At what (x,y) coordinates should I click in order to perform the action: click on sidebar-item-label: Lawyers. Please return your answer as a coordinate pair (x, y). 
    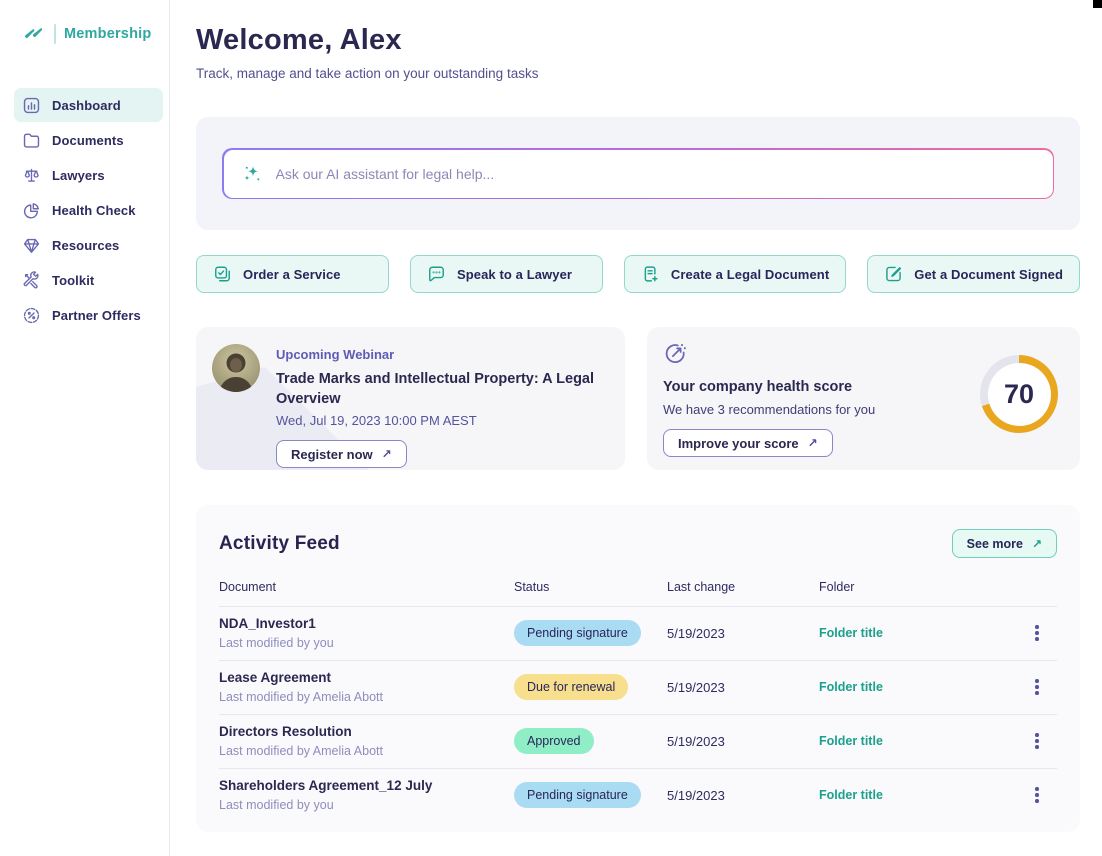
    Looking at the image, I should click on (78, 175).